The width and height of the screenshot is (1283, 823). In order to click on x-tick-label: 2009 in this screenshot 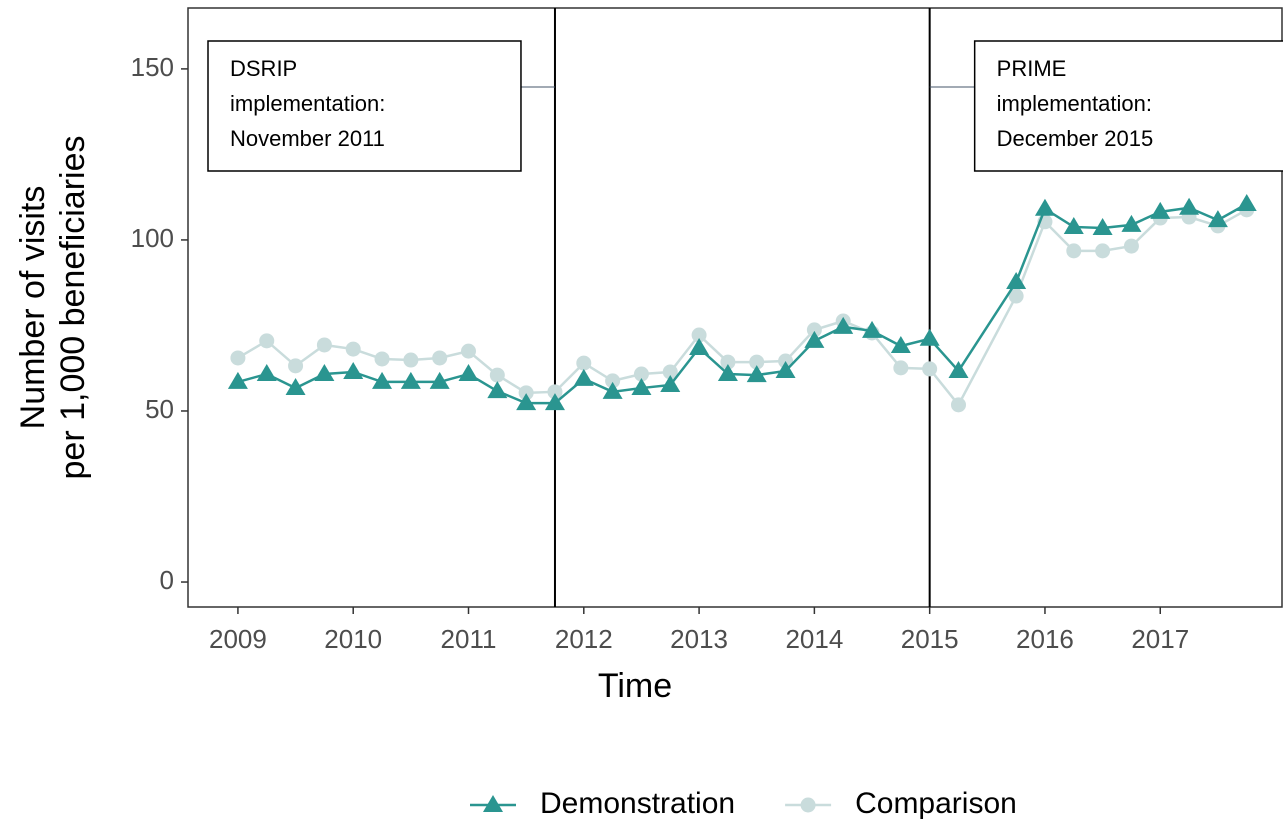, I will do `click(238, 639)`.